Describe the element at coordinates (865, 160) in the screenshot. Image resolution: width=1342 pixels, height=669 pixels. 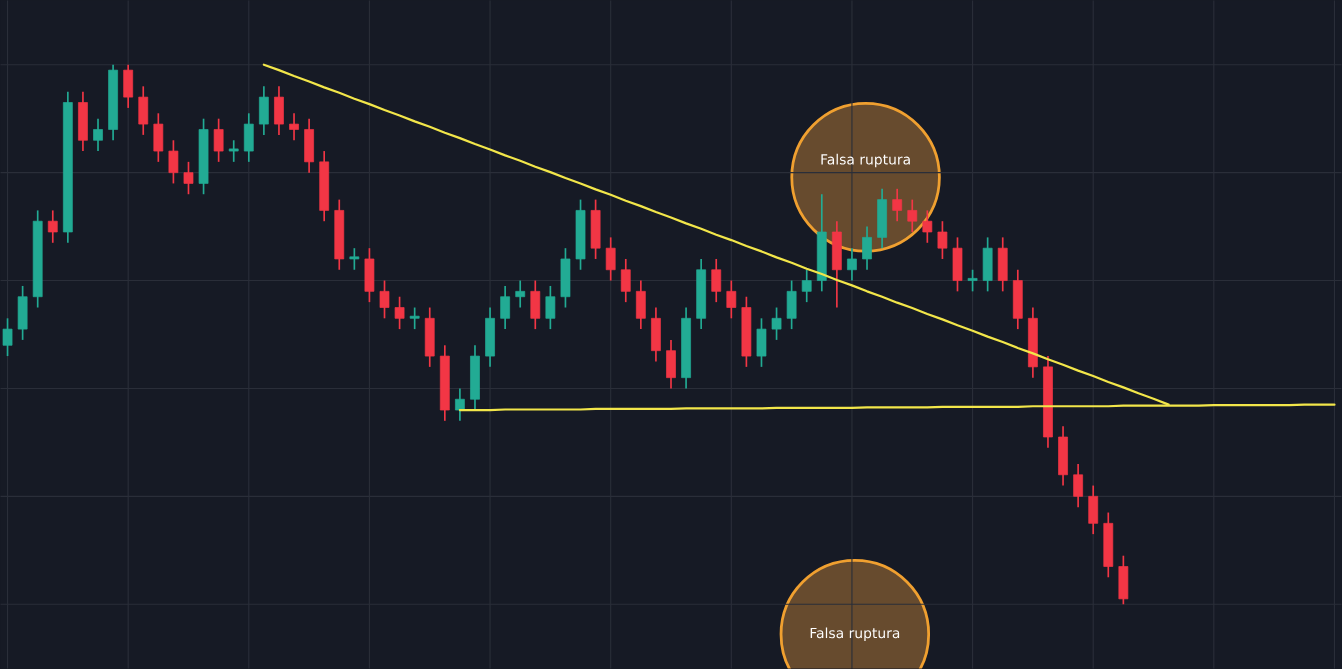
I see `annotation: Falsa ruptura` at that location.